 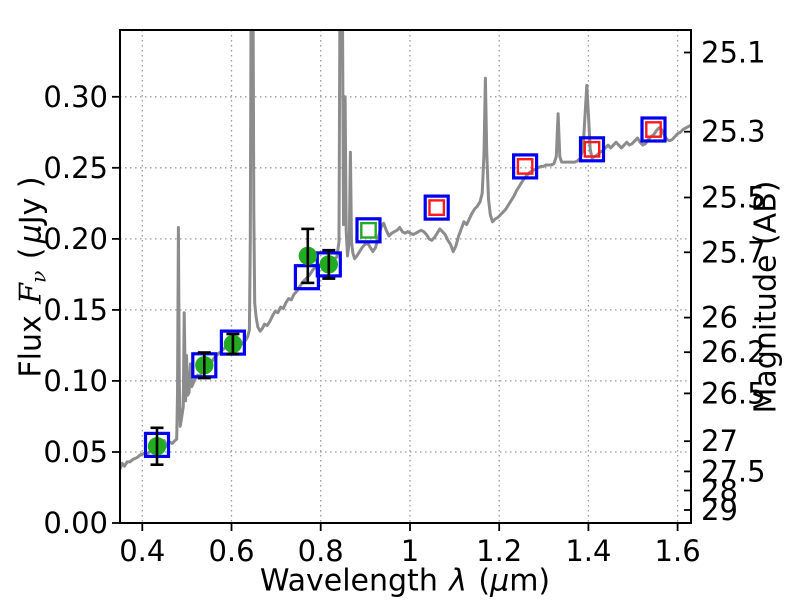 What do you see at coordinates (31, 346) in the screenshot?
I see `flux-label-text: Flux` at bounding box center [31, 346].